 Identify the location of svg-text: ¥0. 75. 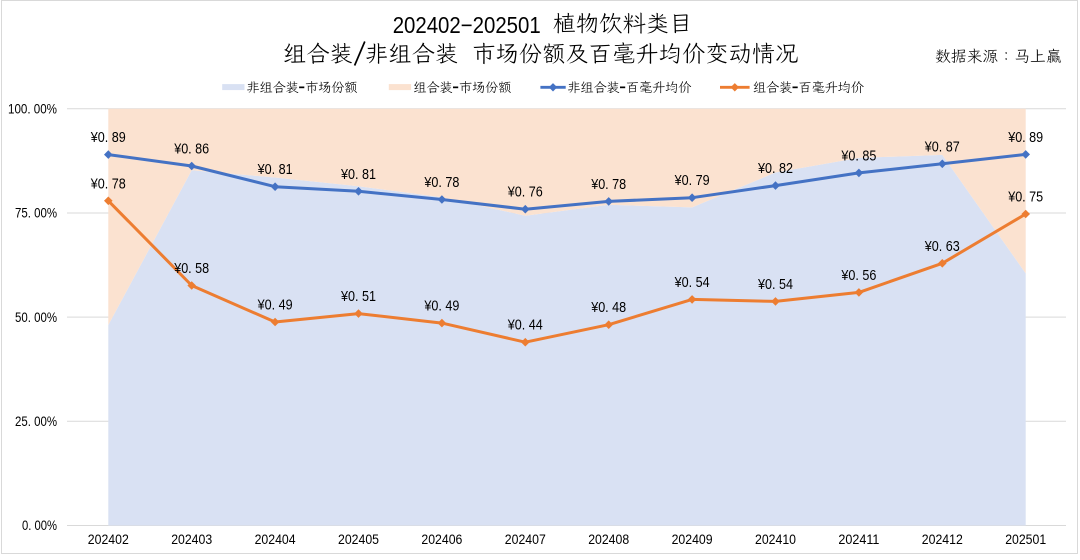
(1025, 198).